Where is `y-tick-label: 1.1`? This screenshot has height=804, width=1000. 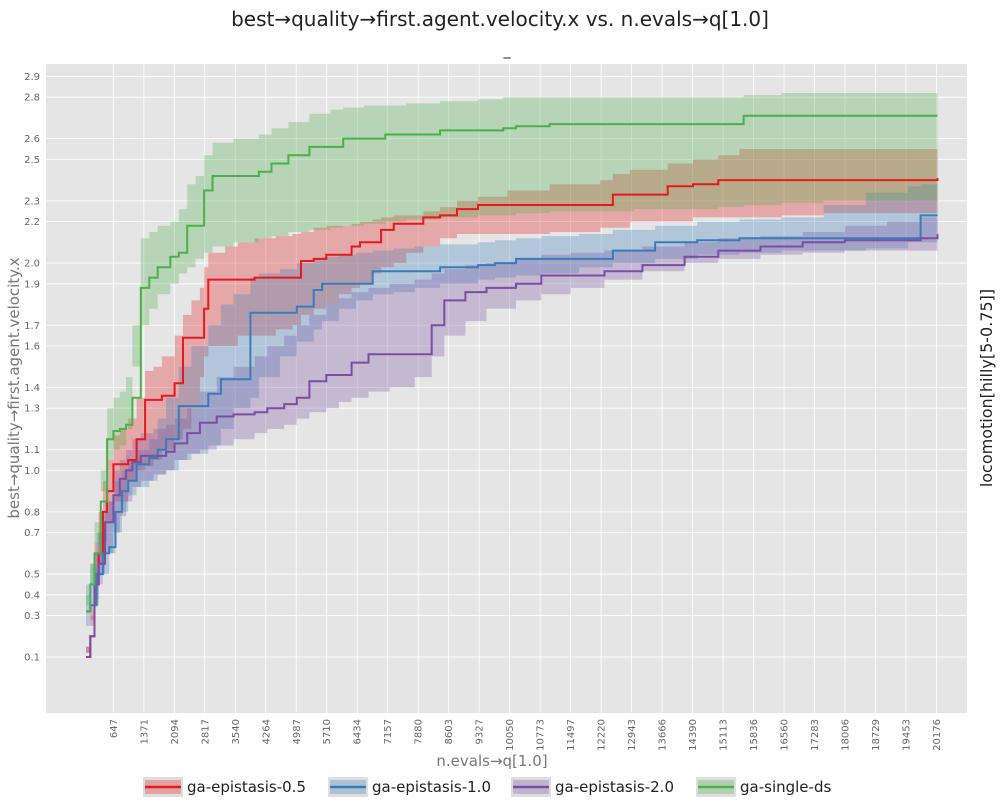
y-tick-label: 1.1 is located at coordinates (32, 450).